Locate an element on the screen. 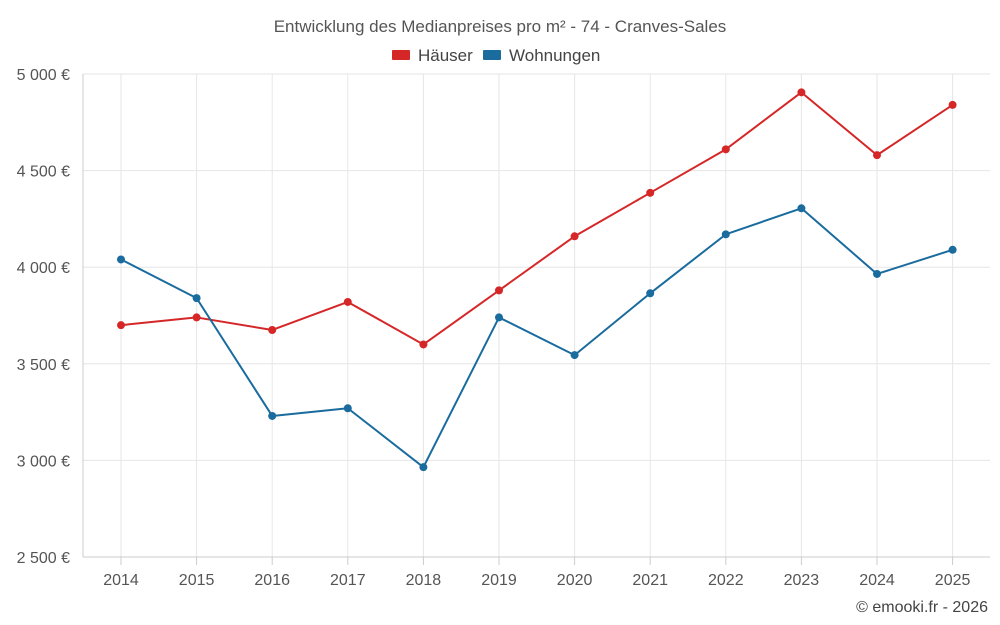 This screenshot has width=1000, height=625. x-tick-label: 2022 is located at coordinates (726, 580).